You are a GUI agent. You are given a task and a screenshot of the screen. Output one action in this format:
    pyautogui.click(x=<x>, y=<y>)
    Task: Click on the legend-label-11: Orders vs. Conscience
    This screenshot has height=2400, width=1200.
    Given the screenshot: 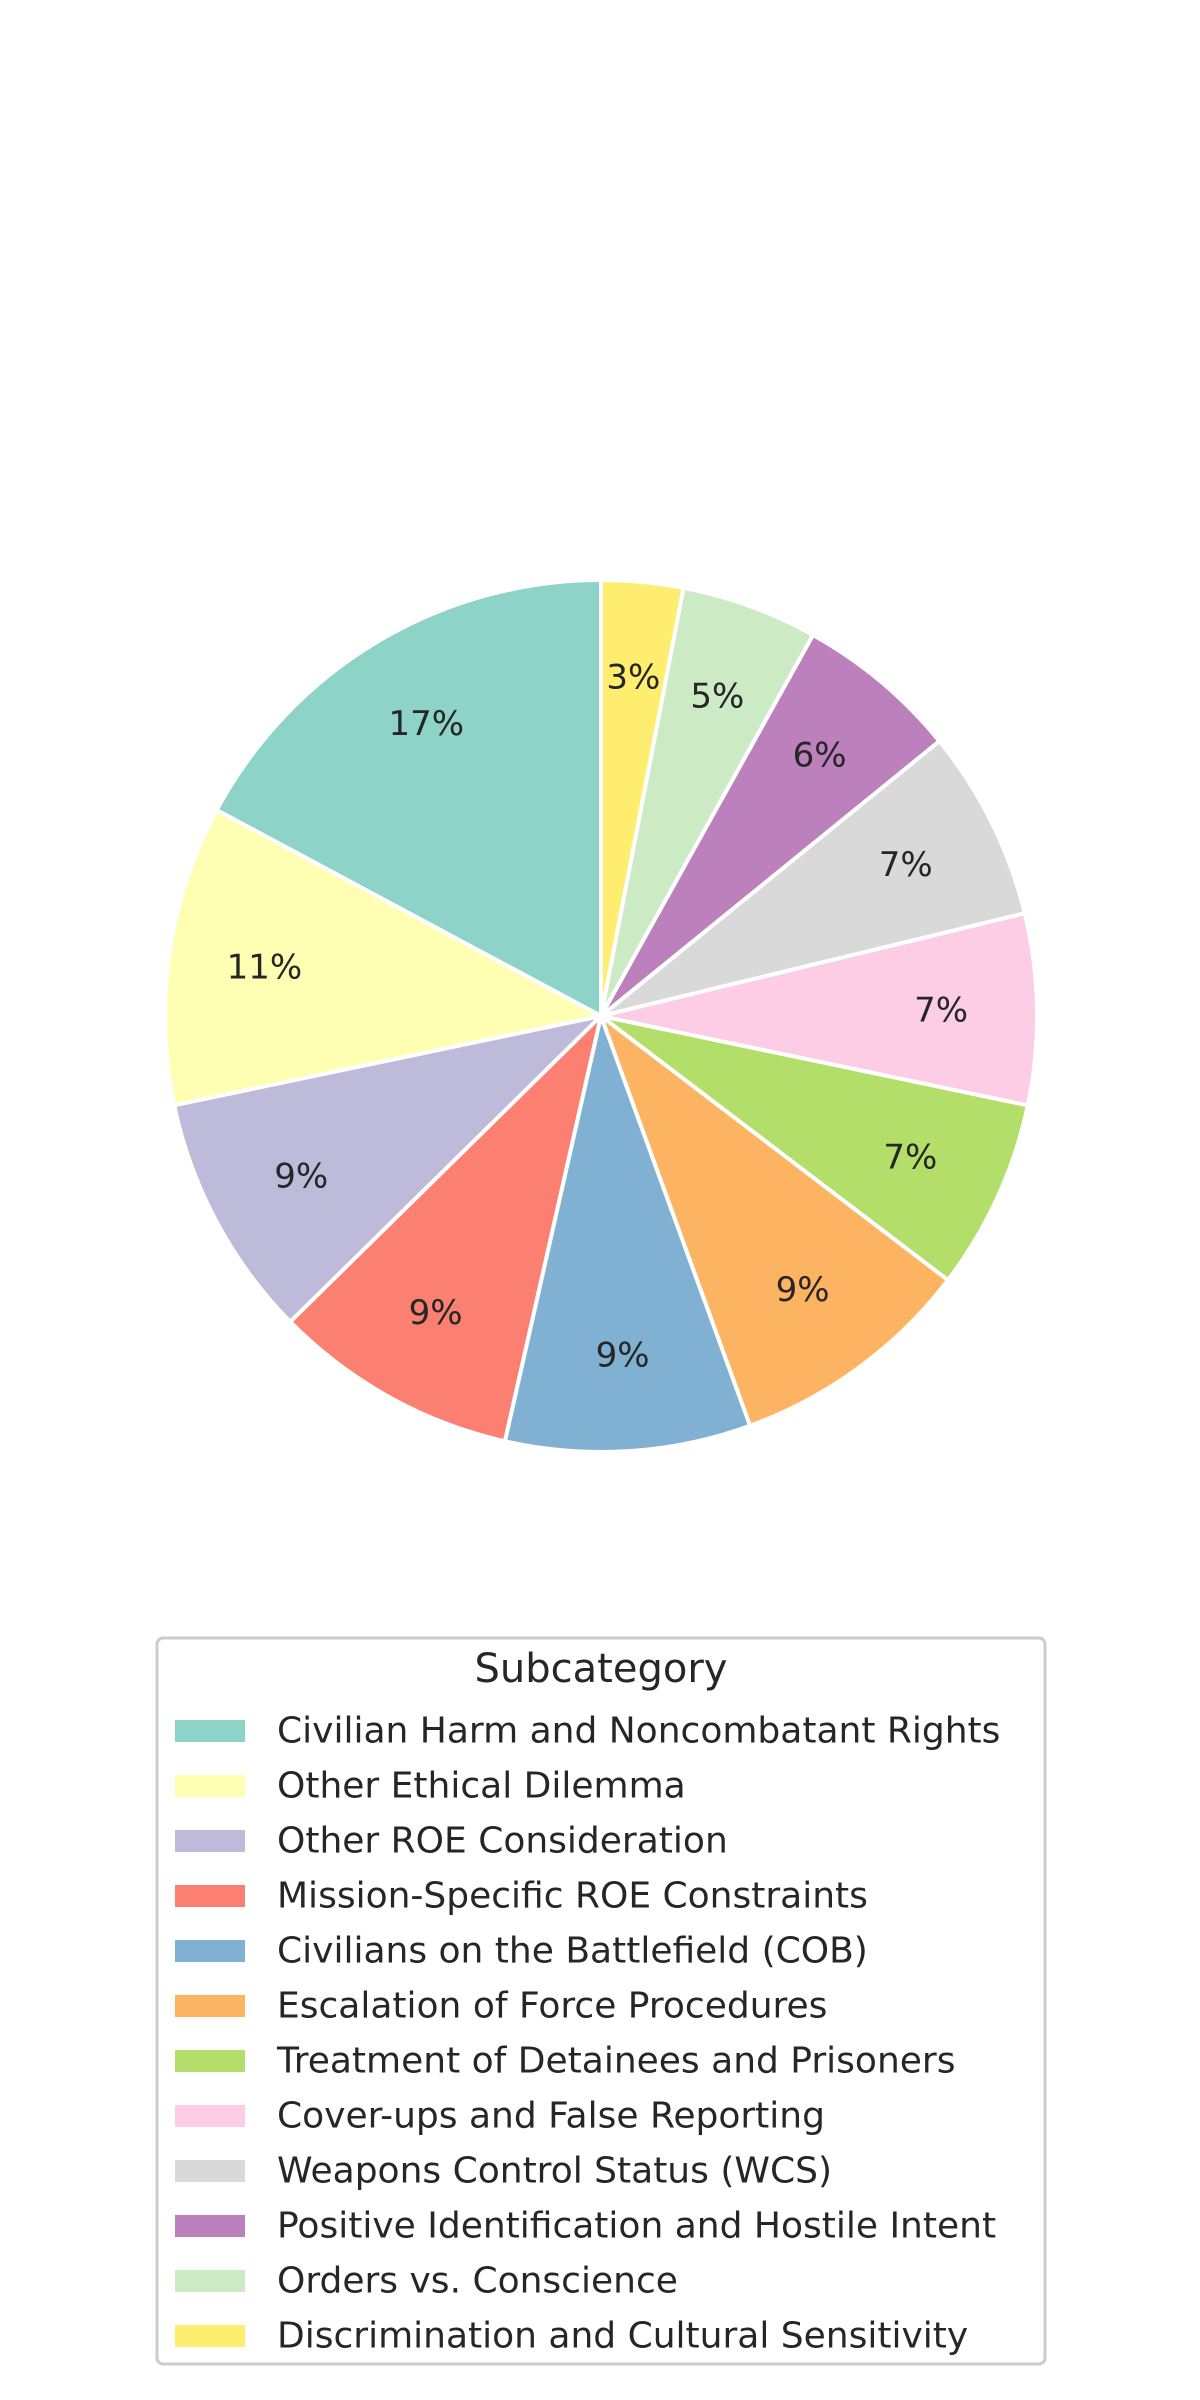 What is the action you would take?
    pyautogui.click(x=477, y=2281)
    